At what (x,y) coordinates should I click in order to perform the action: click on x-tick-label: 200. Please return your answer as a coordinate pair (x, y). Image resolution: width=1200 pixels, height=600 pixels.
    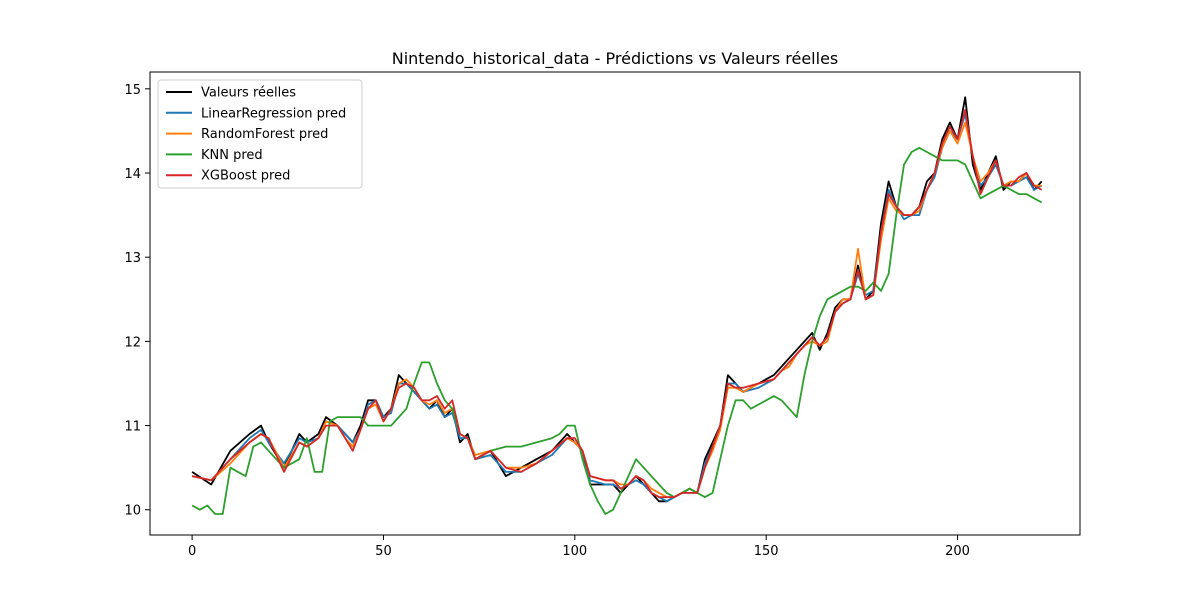
    Looking at the image, I should click on (957, 551).